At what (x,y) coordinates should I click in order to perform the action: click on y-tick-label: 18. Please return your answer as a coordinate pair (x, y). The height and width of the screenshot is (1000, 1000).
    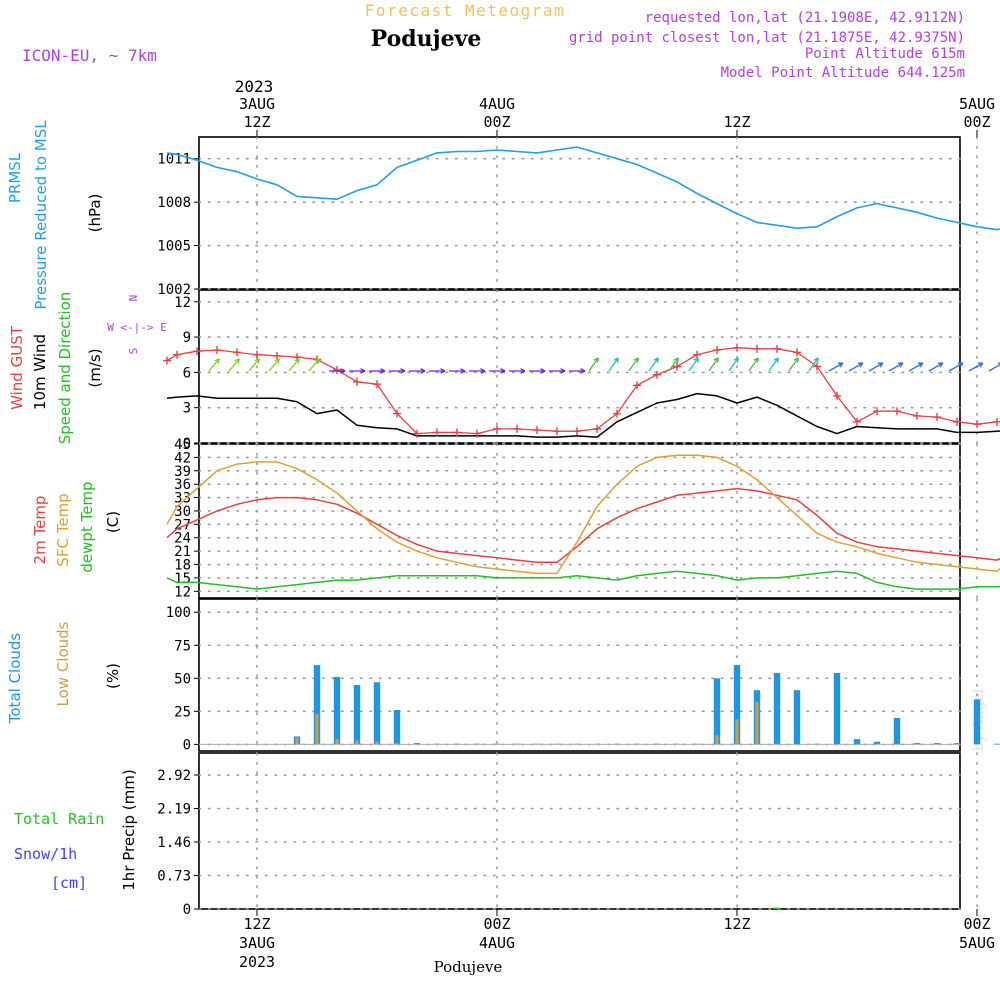
    Looking at the image, I should click on (182, 566).